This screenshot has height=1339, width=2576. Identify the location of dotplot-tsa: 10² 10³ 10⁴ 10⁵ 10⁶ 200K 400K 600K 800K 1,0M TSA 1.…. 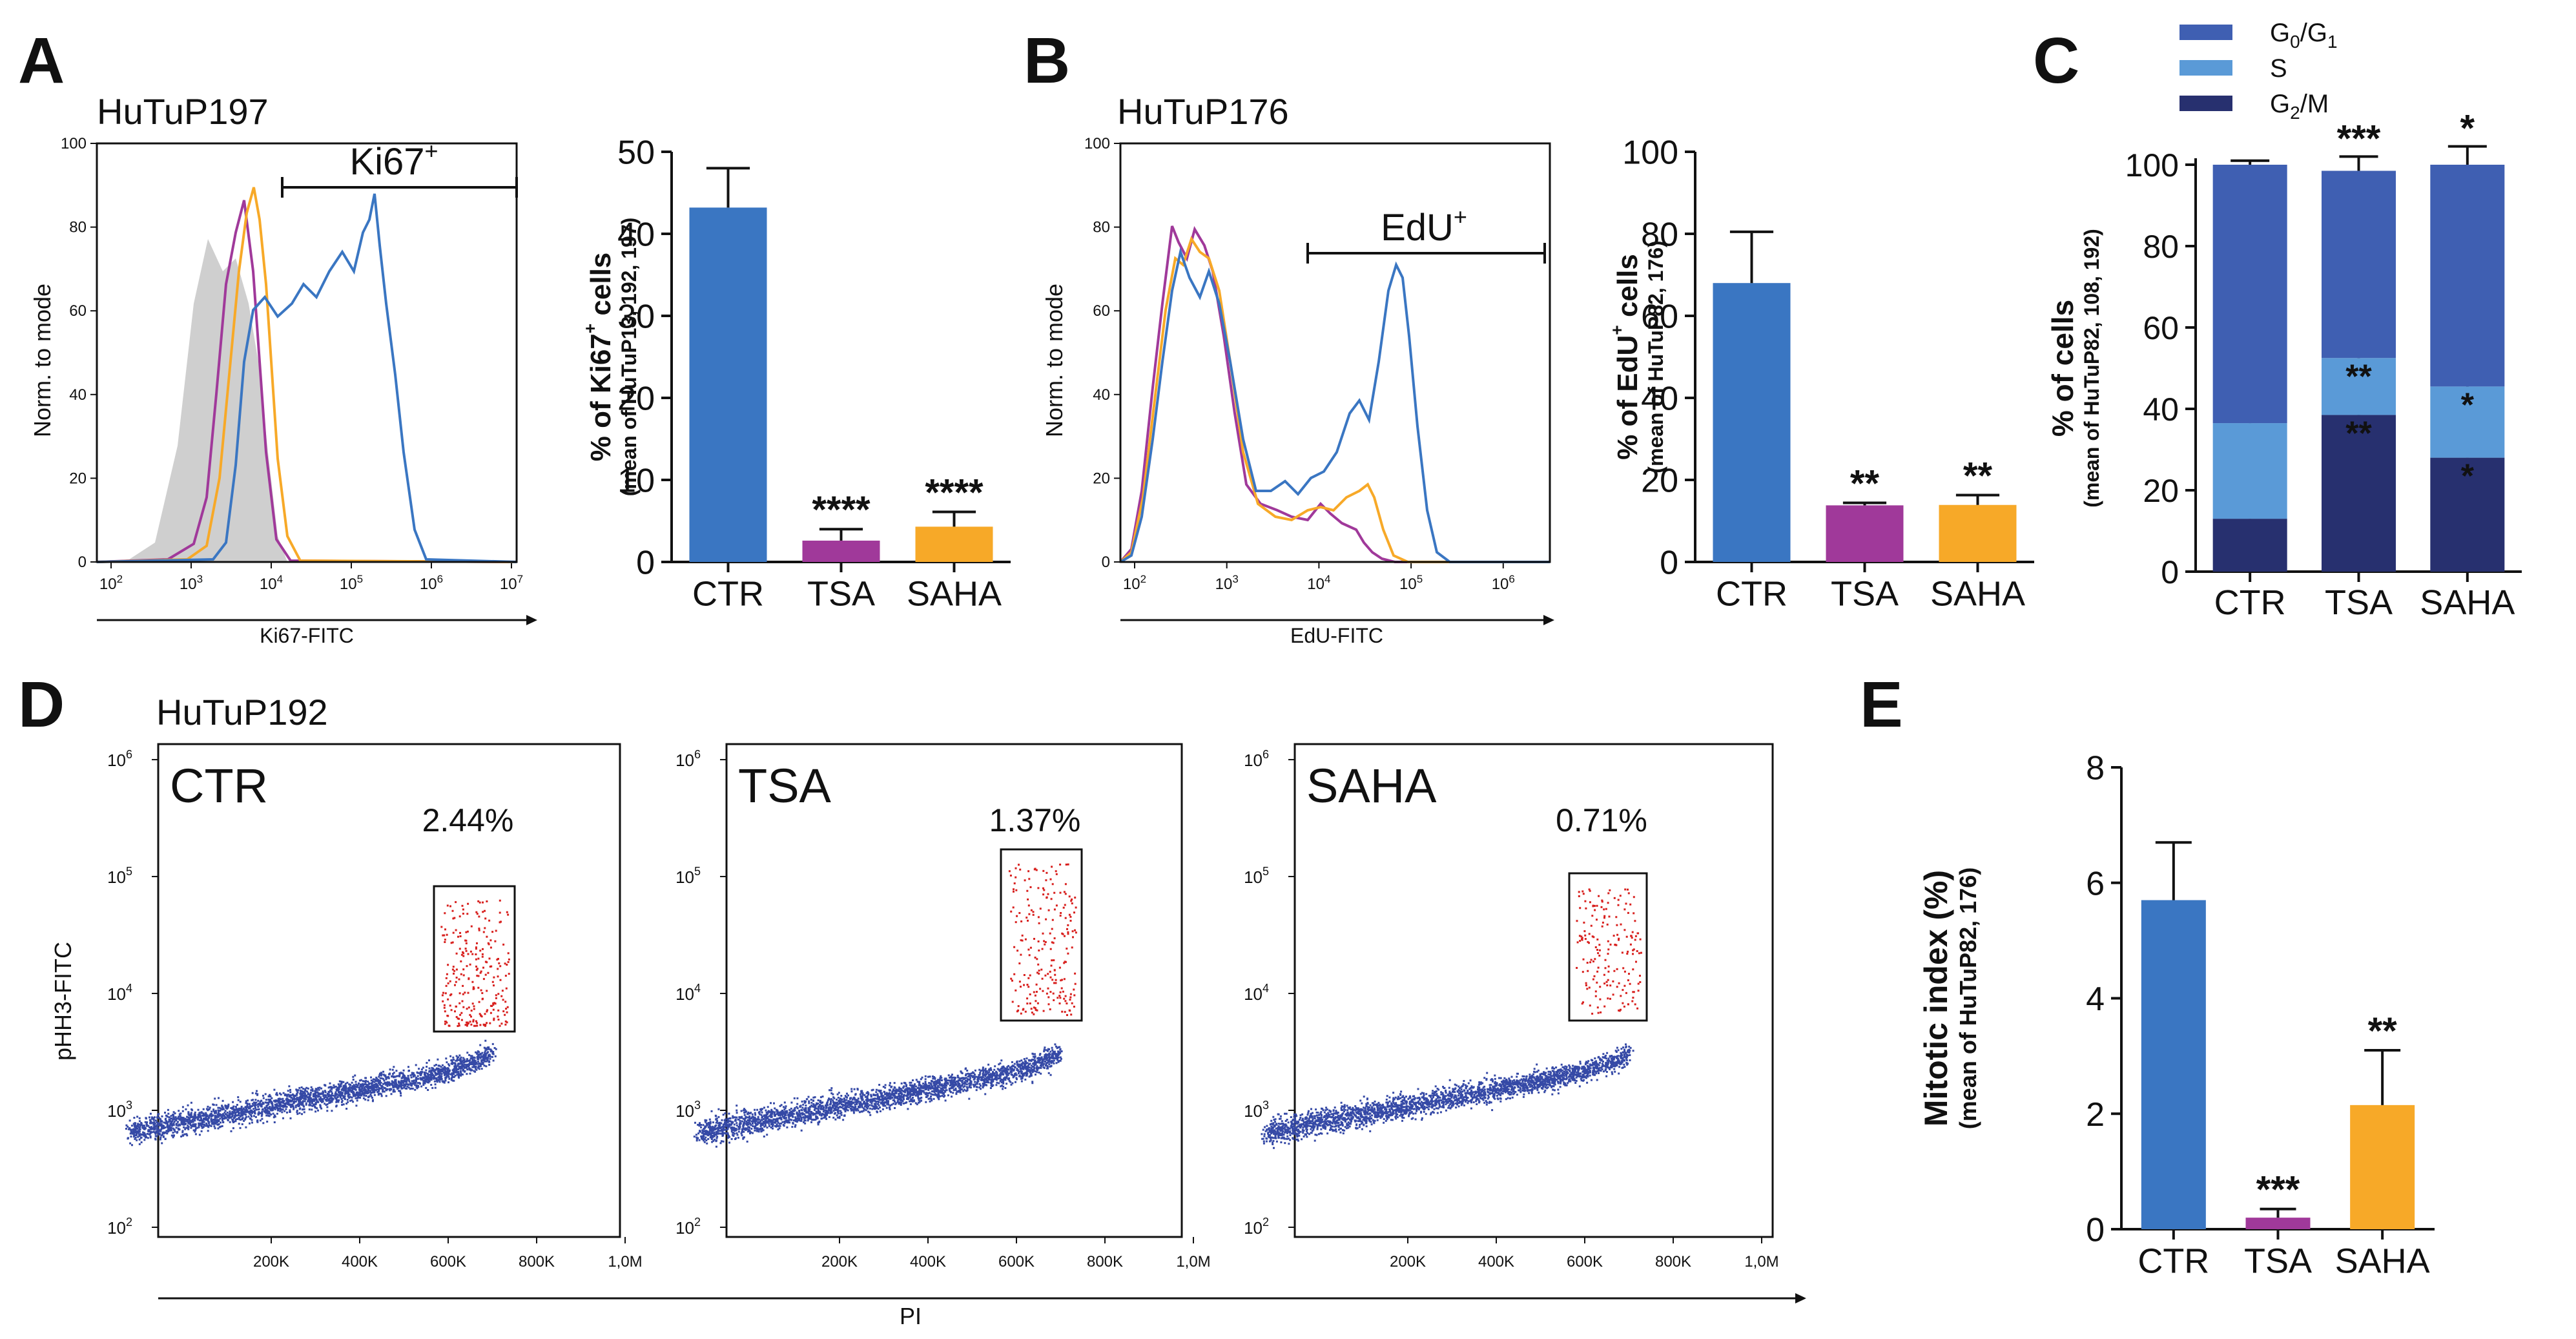
(943, 1007).